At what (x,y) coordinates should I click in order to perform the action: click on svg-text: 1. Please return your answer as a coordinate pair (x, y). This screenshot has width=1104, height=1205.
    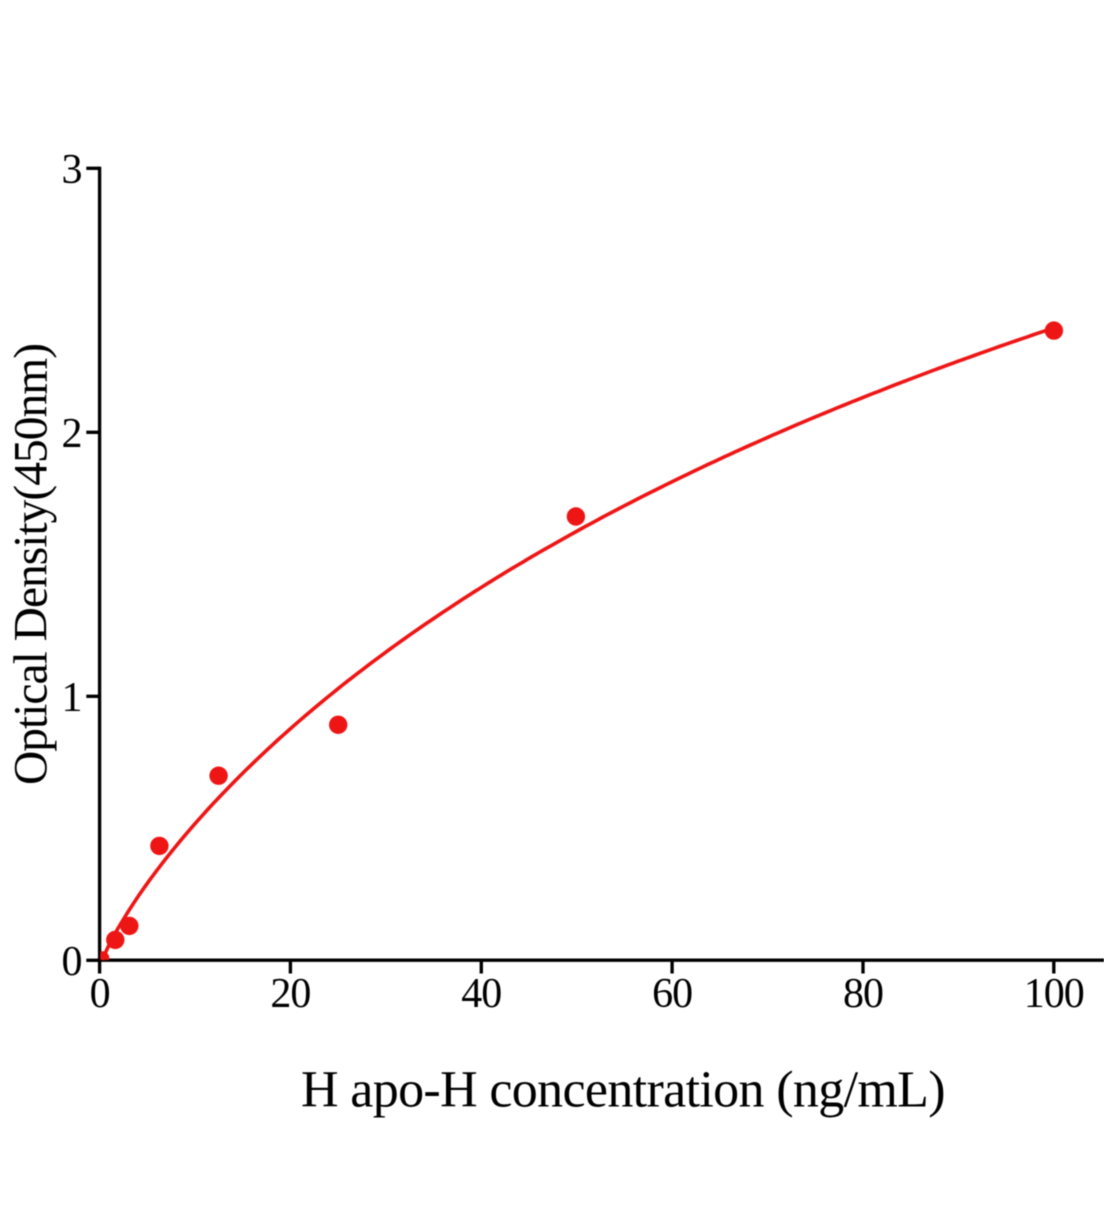
    Looking at the image, I should click on (72, 698).